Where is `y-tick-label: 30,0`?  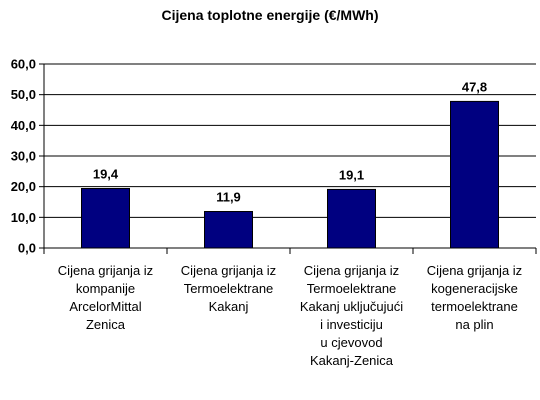
y-tick-label: 30,0 is located at coordinates (23, 156).